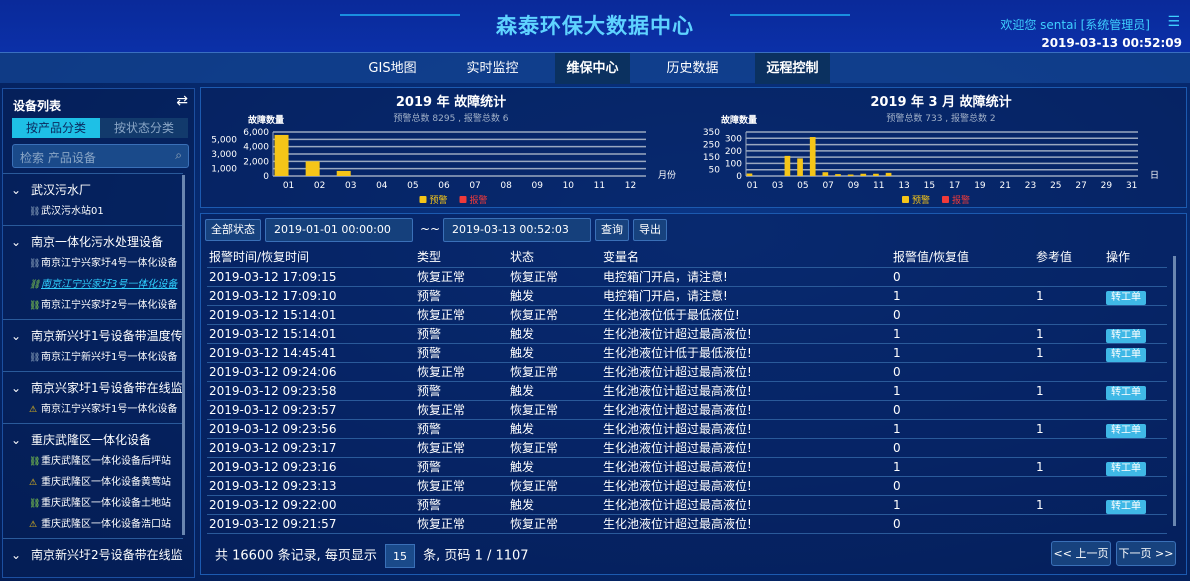  I want to click on column-header: 变量名, so click(746, 258).